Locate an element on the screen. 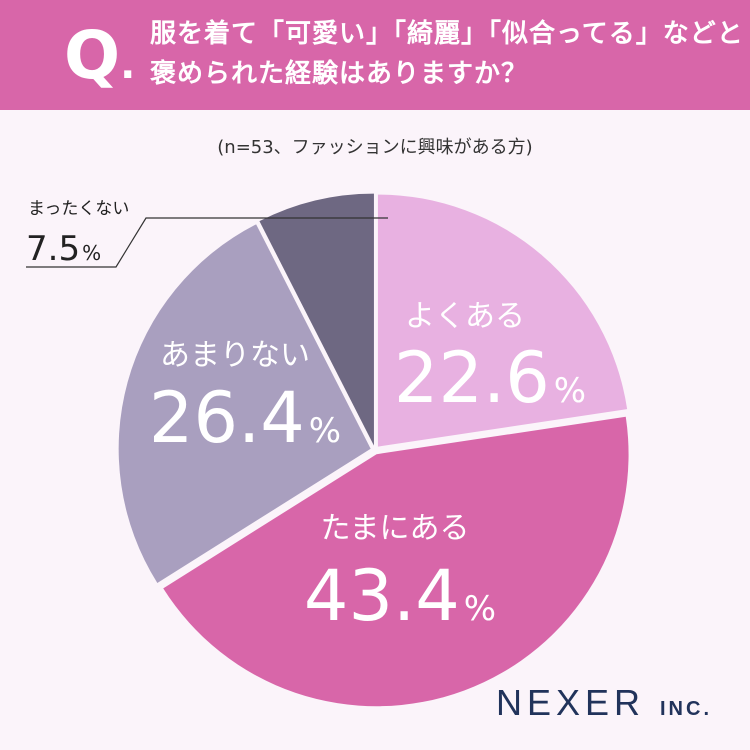 The image size is (750, 750). label-mattakunai: まったくない is located at coordinates (78, 209).